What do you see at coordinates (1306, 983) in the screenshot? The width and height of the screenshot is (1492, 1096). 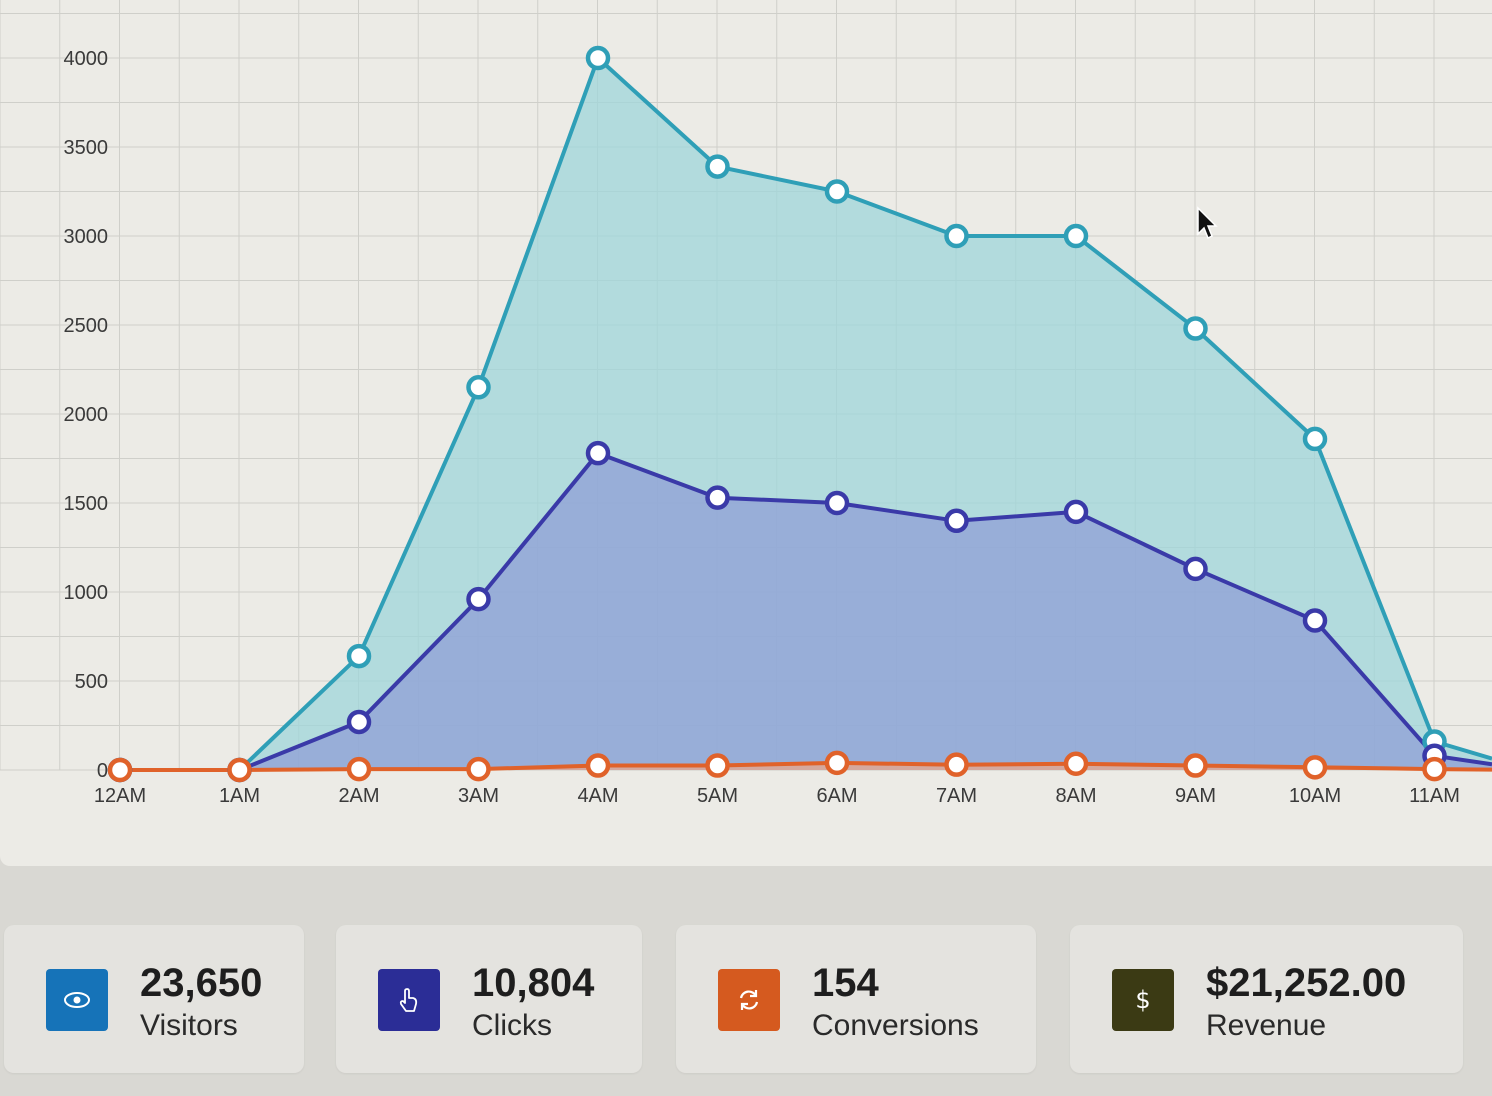 I see `stat-value: $21,252.00` at bounding box center [1306, 983].